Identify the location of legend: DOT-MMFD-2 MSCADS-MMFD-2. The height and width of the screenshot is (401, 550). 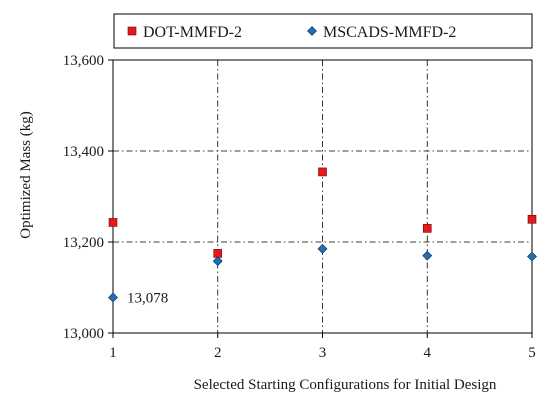
(323, 31).